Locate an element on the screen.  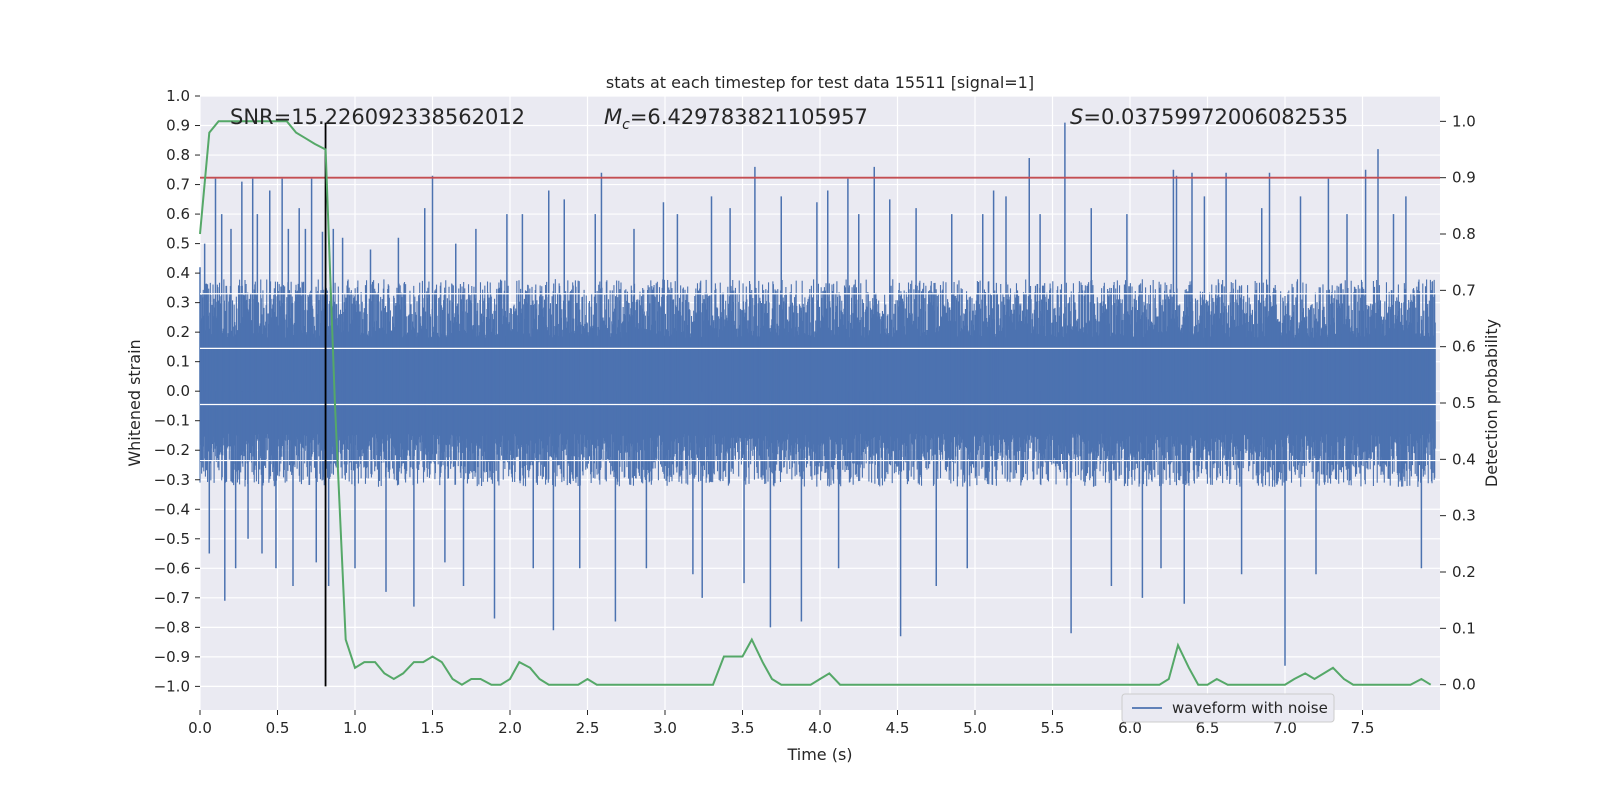
x-tick-label: 0.5 is located at coordinates (278, 728).